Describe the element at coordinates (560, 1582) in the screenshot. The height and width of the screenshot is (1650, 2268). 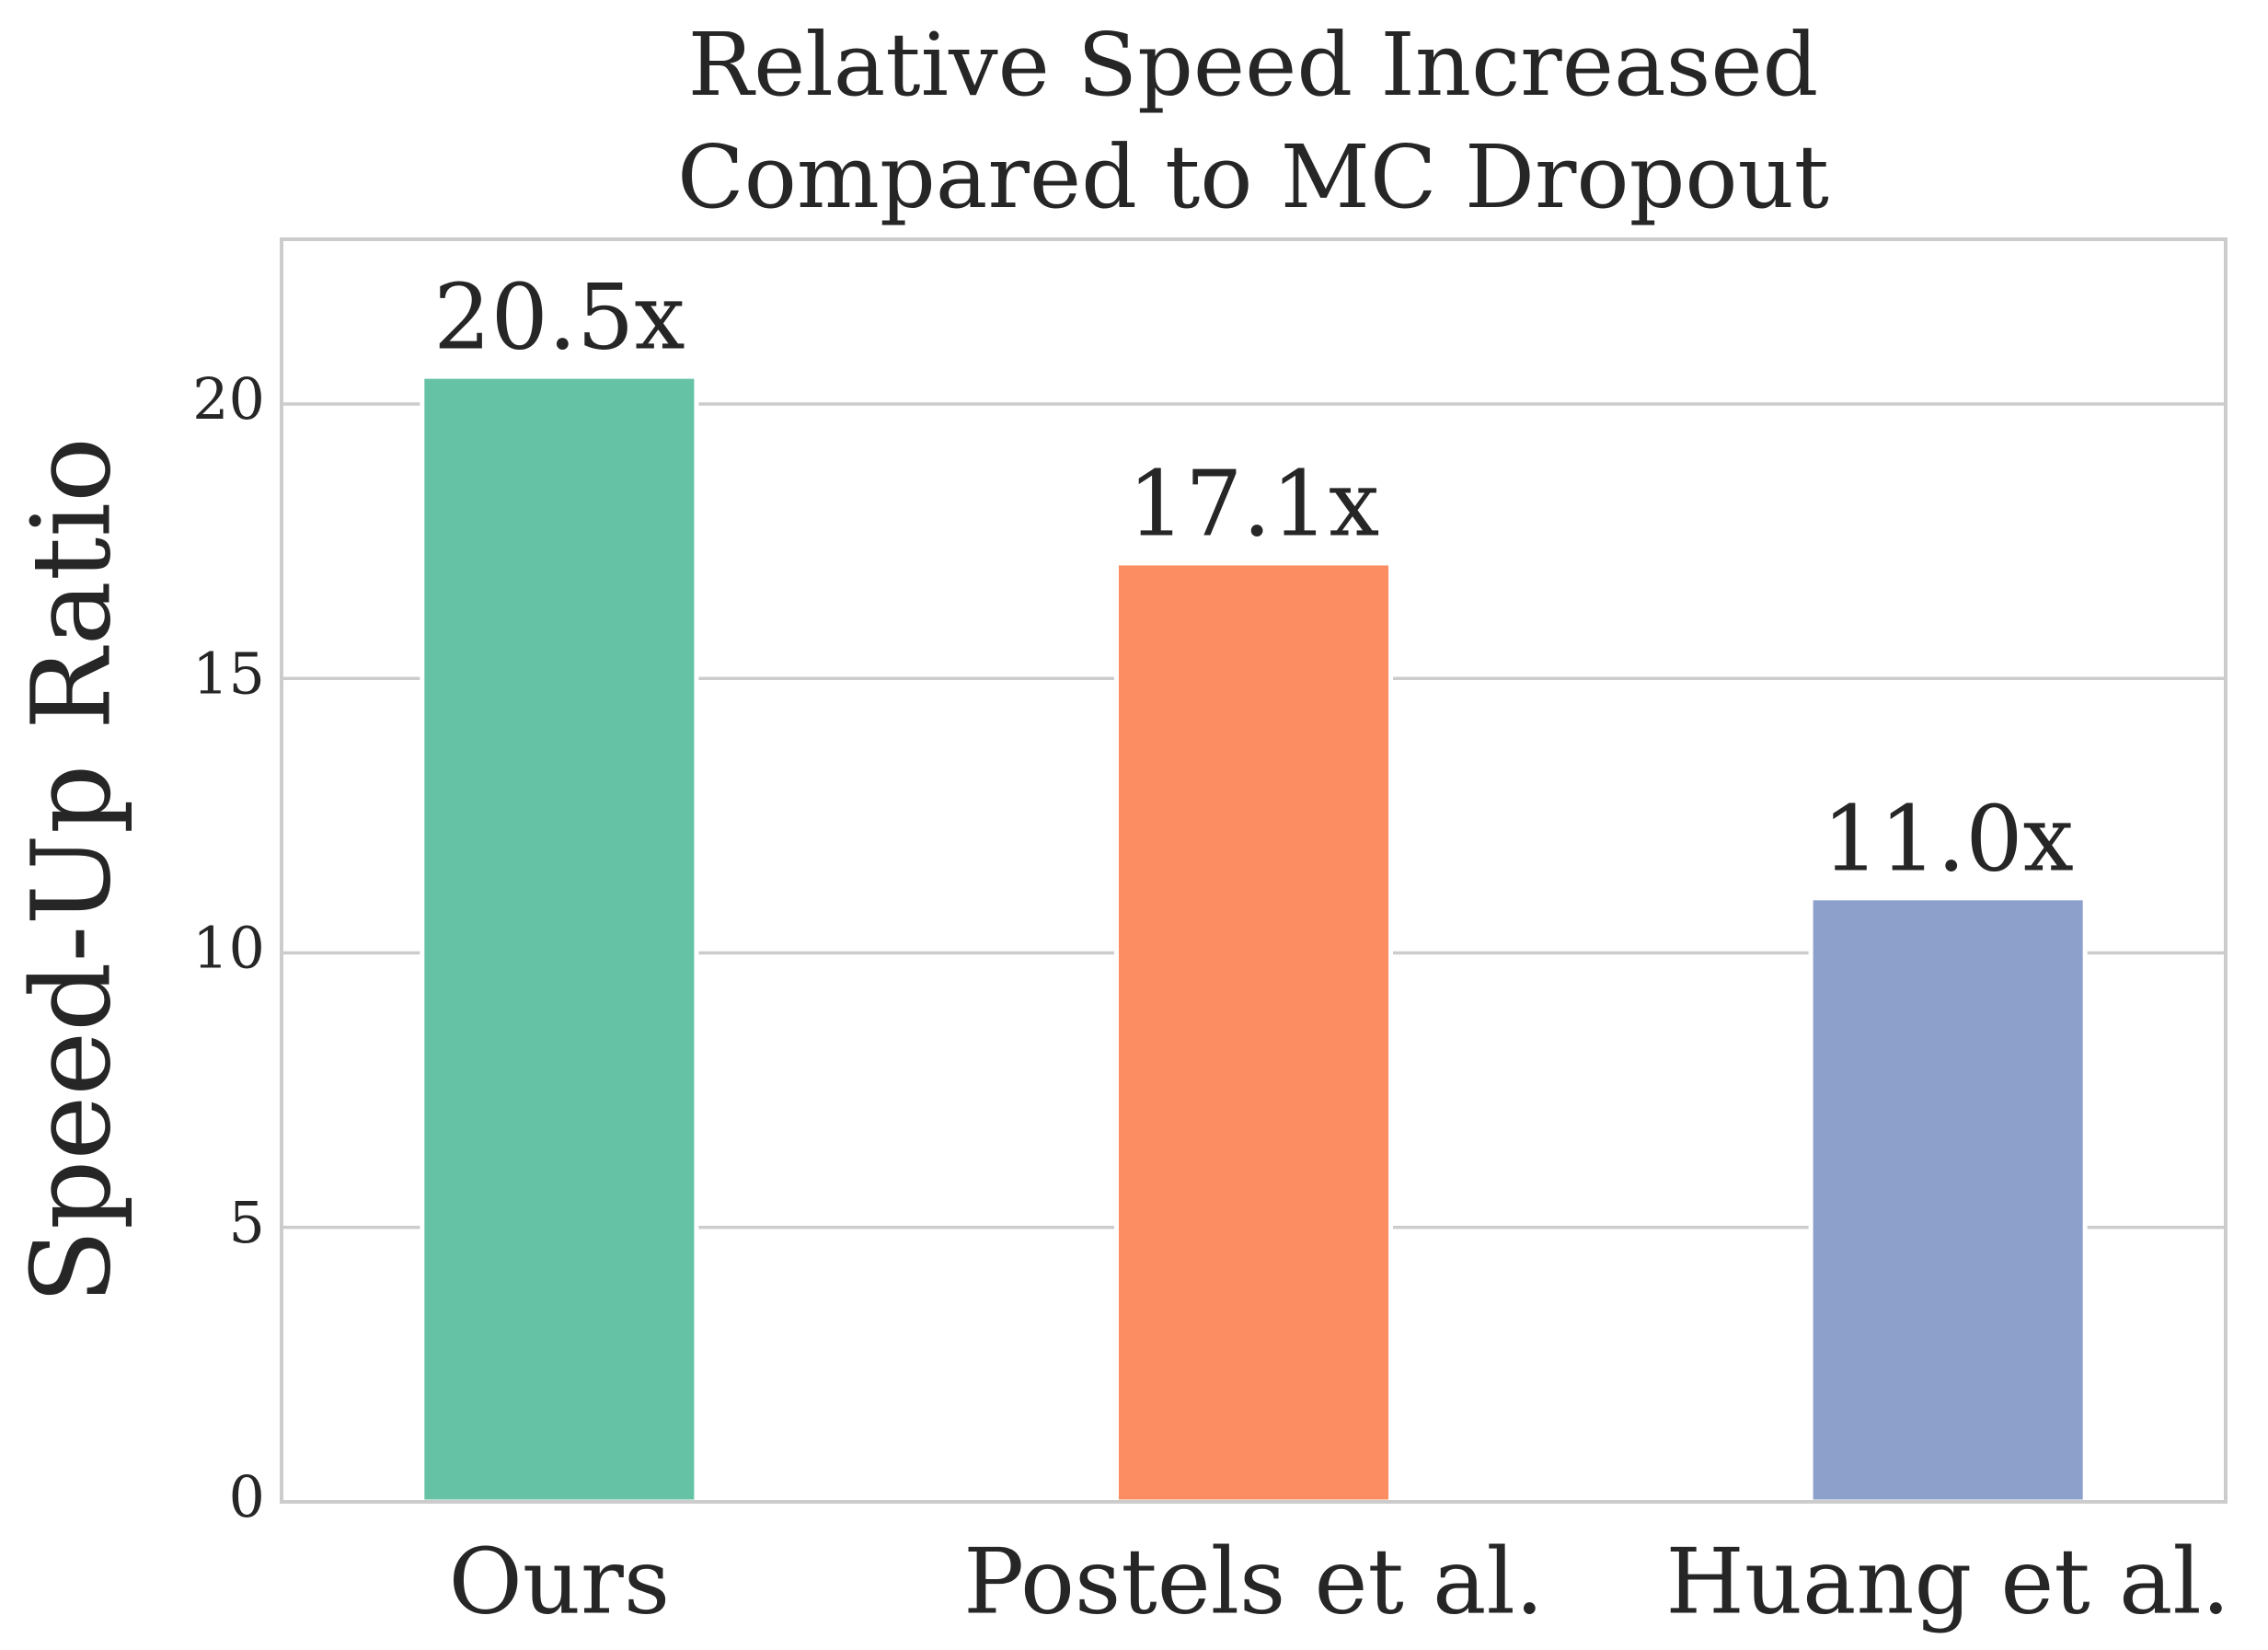
I see `x-tick-label: Ours` at that location.